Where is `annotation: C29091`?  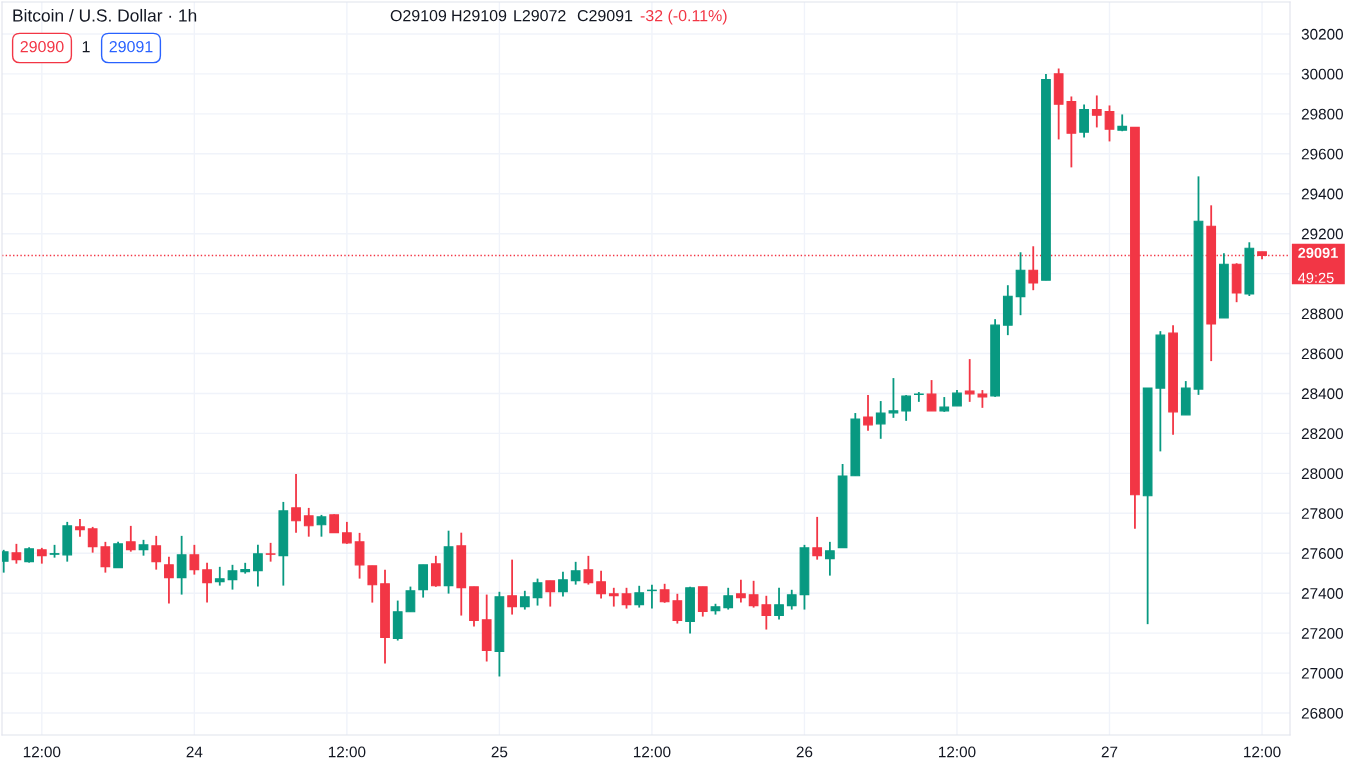 annotation: C29091 is located at coordinates (605, 15).